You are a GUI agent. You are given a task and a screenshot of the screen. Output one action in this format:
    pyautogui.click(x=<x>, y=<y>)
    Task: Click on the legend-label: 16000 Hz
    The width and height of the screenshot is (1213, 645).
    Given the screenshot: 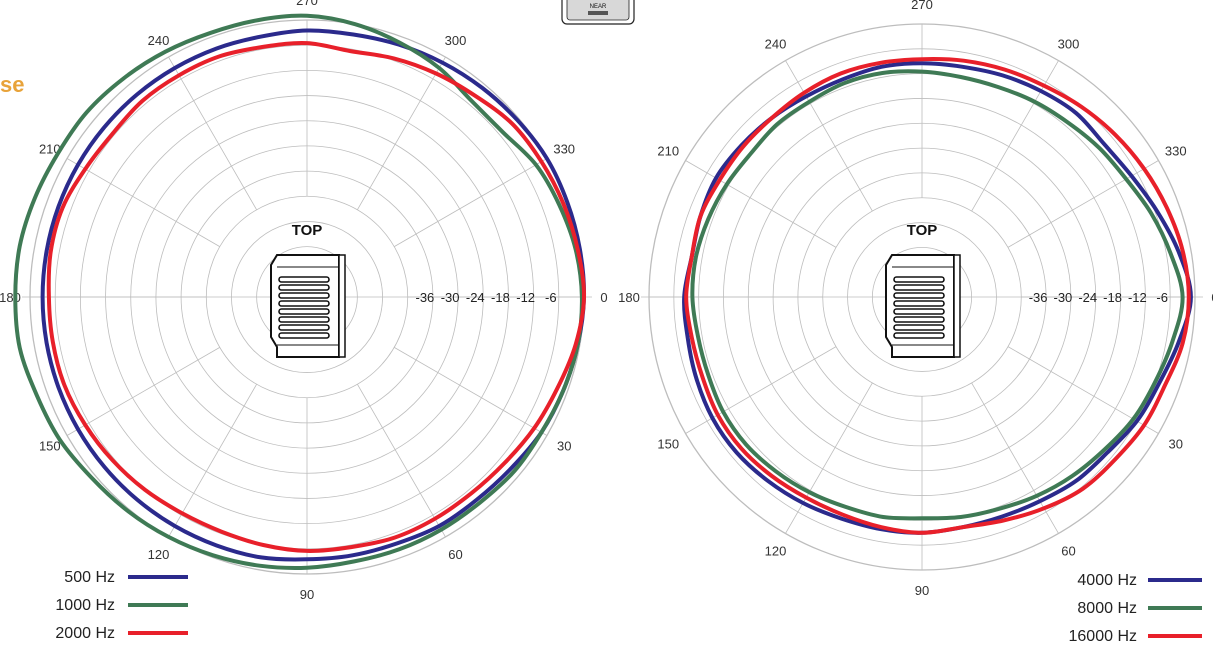 What is the action you would take?
    pyautogui.click(x=1103, y=636)
    